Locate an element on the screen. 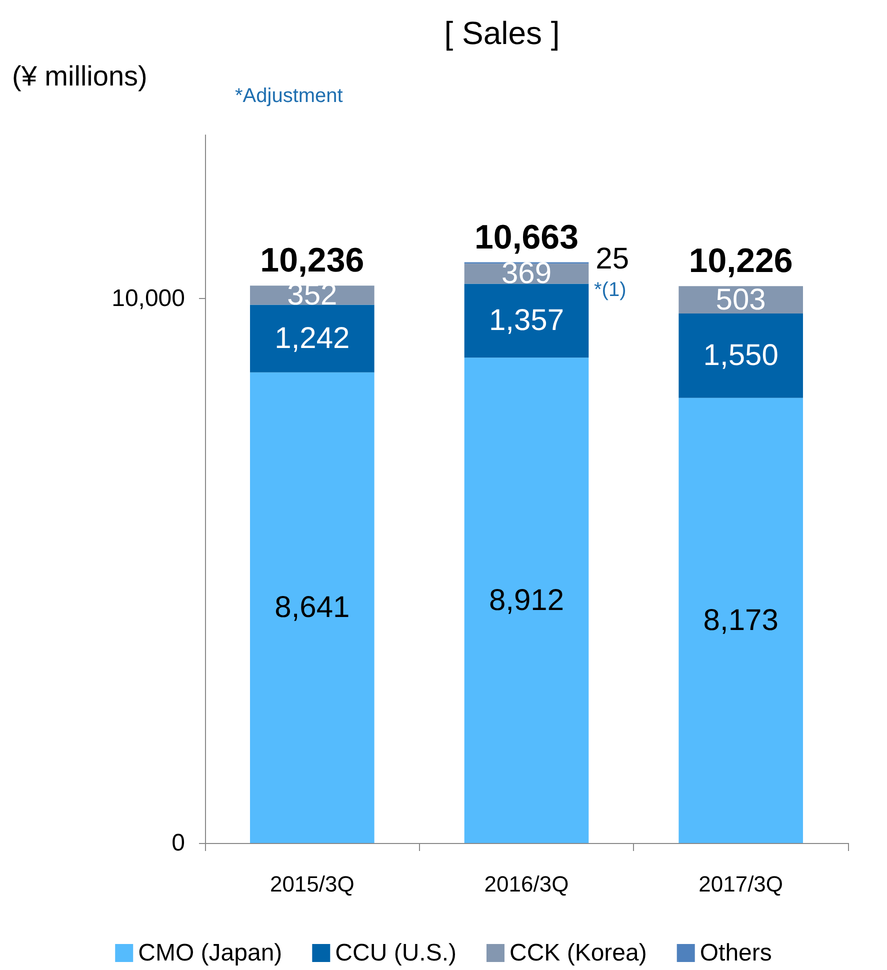  data-label: 1,357 is located at coordinates (526, 321).